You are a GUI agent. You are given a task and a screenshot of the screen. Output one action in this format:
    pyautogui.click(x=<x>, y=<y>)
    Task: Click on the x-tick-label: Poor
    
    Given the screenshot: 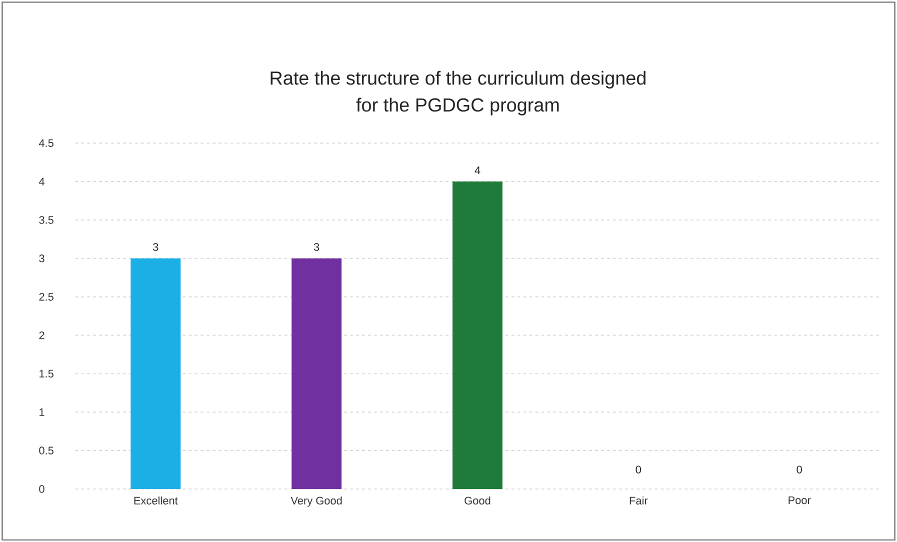 What is the action you would take?
    pyautogui.click(x=799, y=500)
    